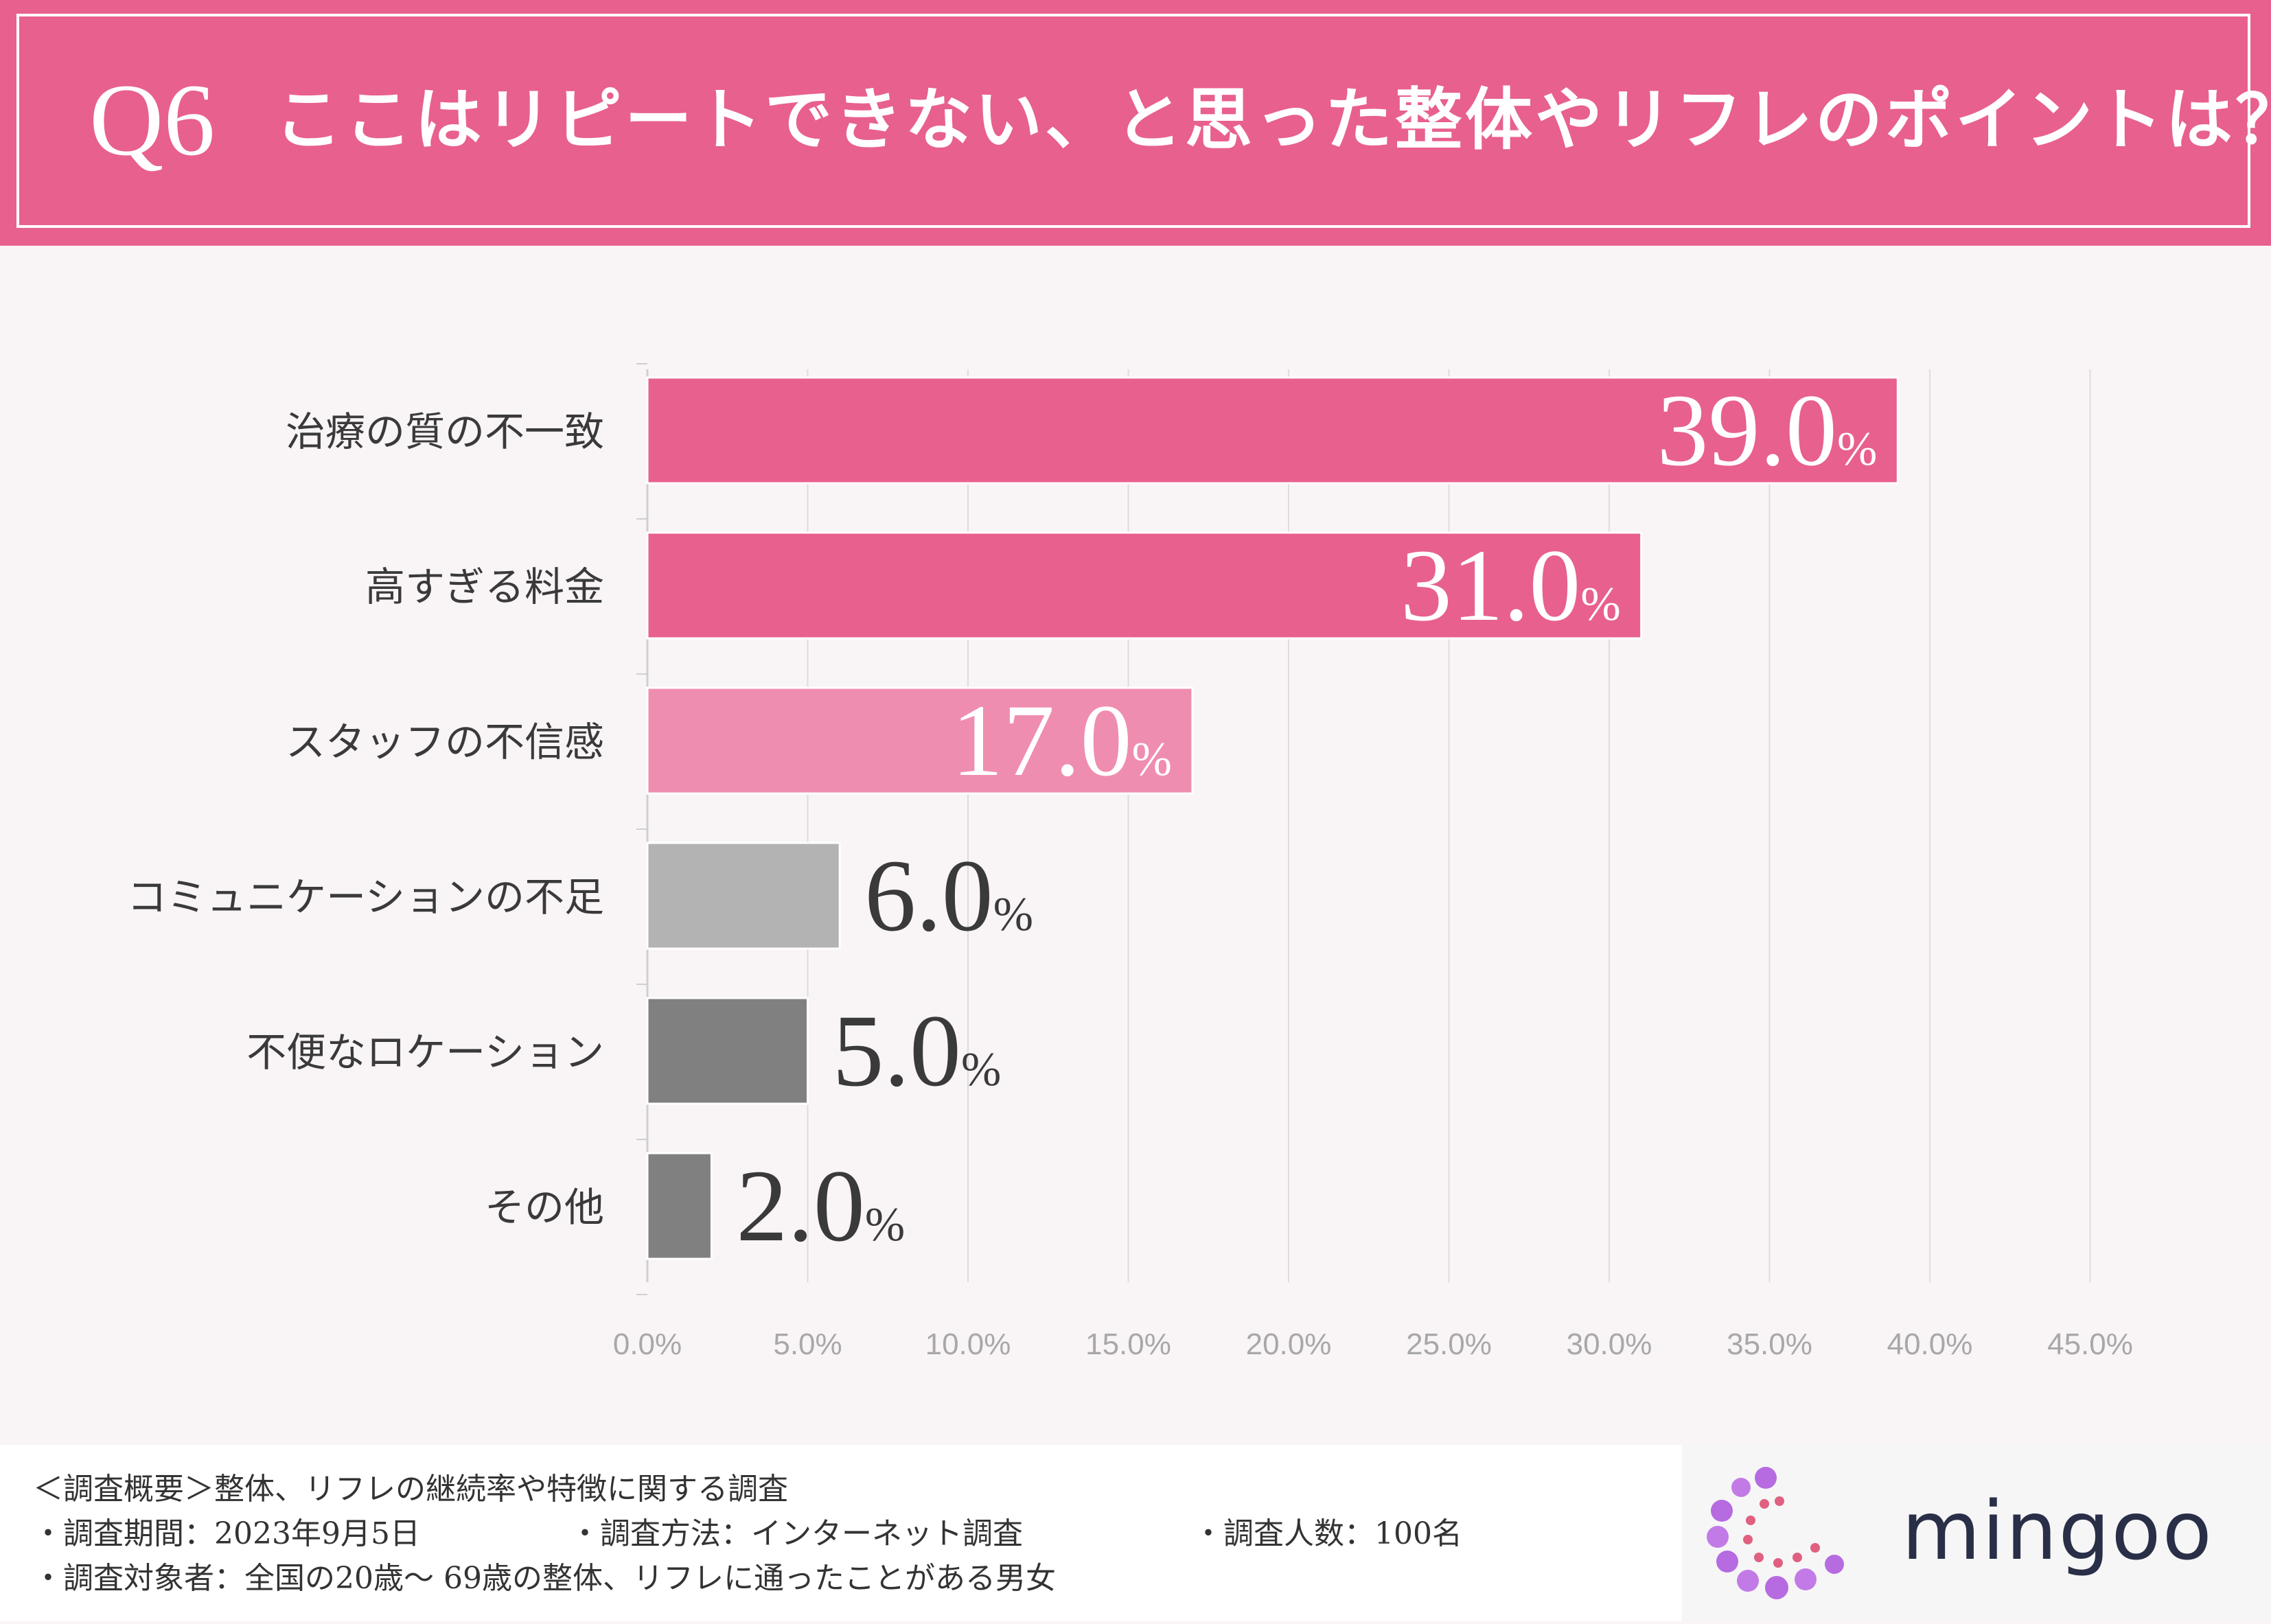 Image resolution: width=2271 pixels, height=1624 pixels. Describe the element at coordinates (1449, 1344) in the screenshot. I see `x-tick-label: 25.0%` at that location.